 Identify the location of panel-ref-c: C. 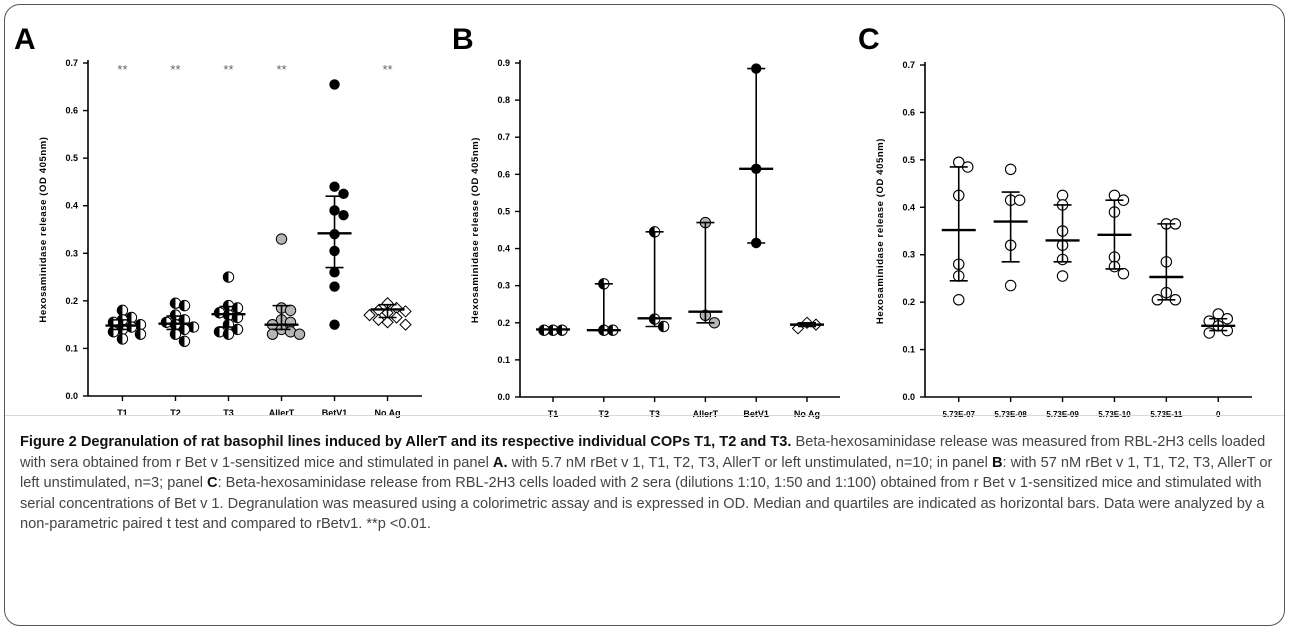
(212, 483).